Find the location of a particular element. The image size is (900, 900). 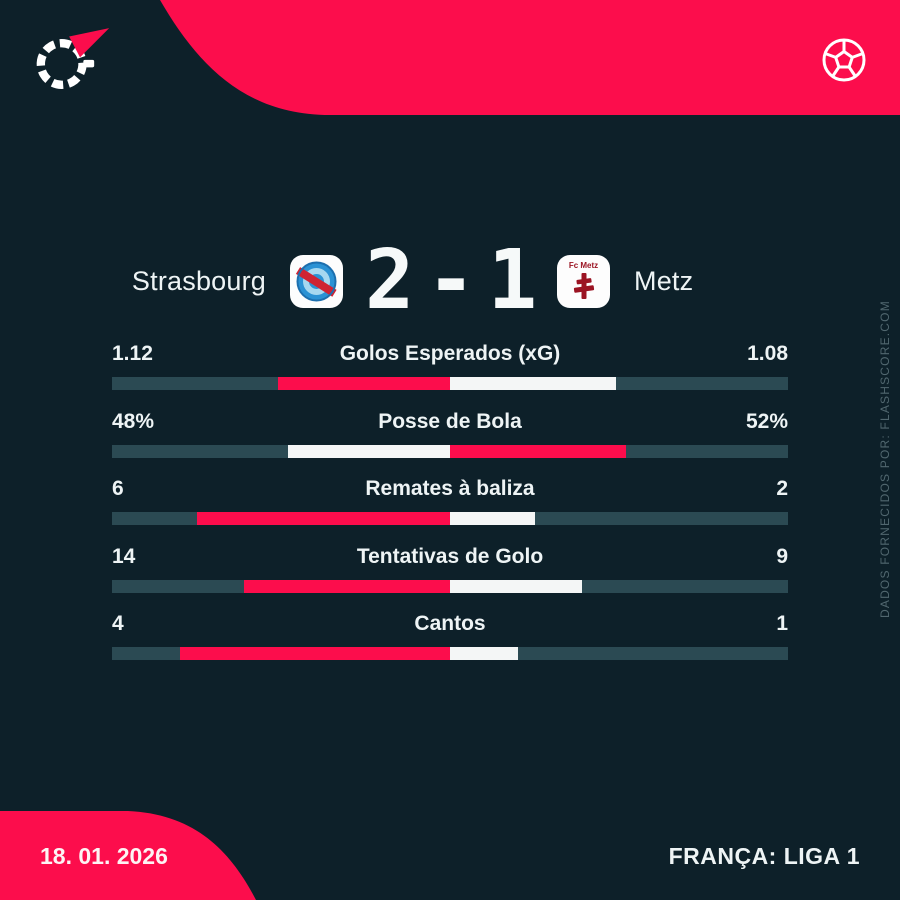

away-team-crest: Fc Metz is located at coordinates (583, 281).